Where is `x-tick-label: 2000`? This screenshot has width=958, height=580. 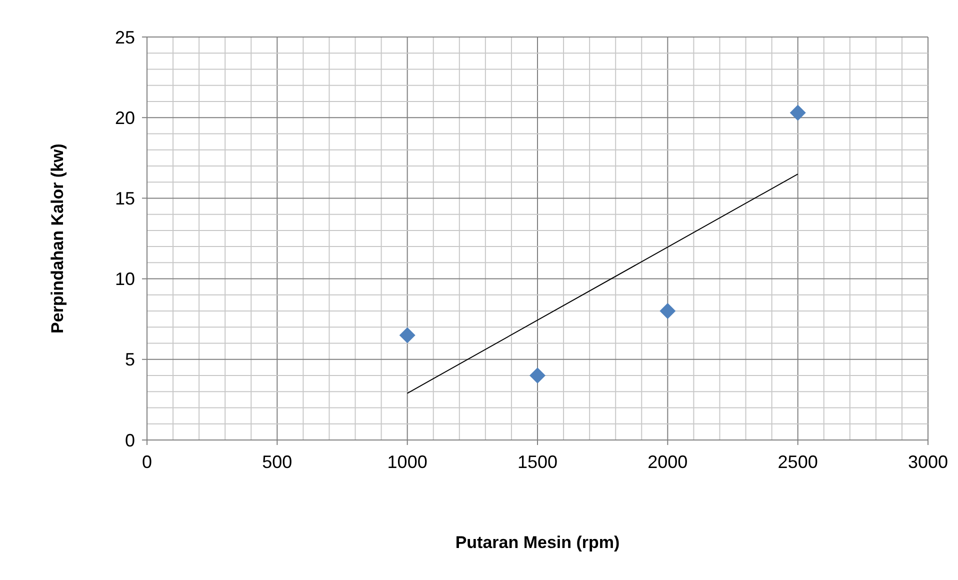
x-tick-label: 2000 is located at coordinates (668, 462).